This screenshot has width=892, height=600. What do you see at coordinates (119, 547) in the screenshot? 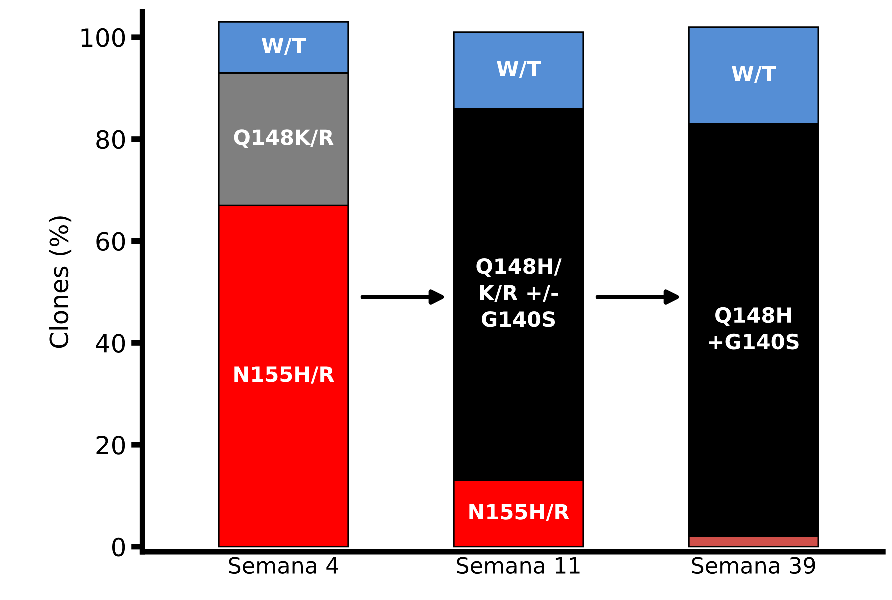
I see `y-tick-label: 0` at bounding box center [119, 547].